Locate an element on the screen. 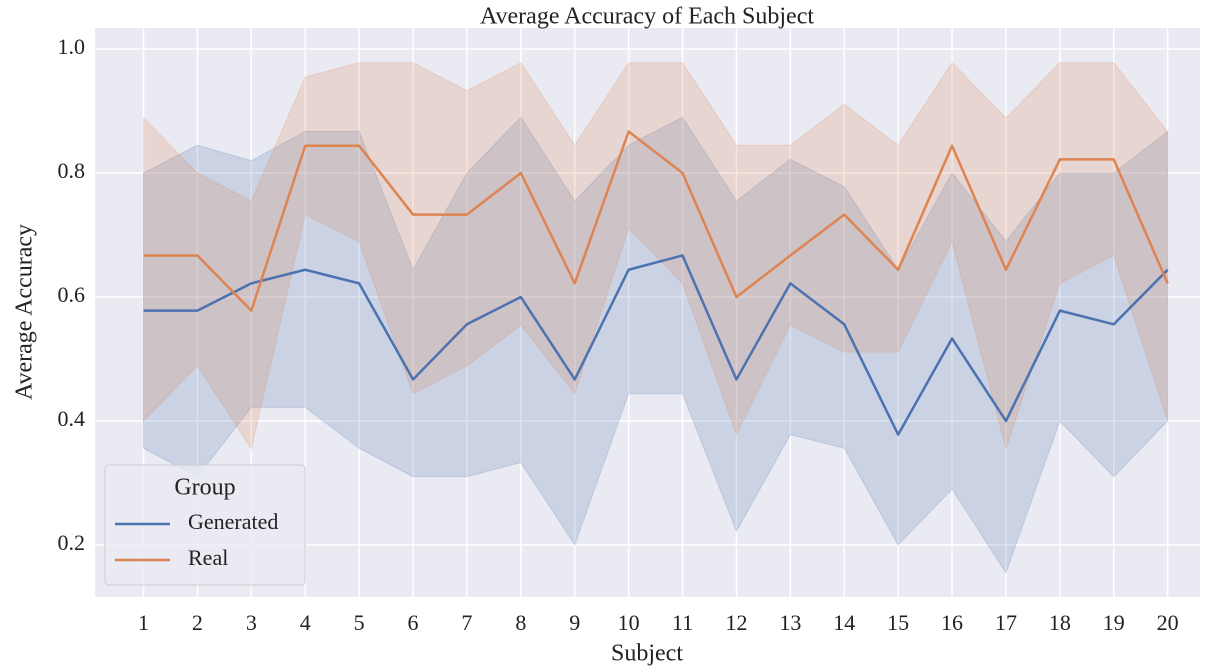 This screenshot has height=668, width=1213. x-tick-label: 11 is located at coordinates (682, 622).